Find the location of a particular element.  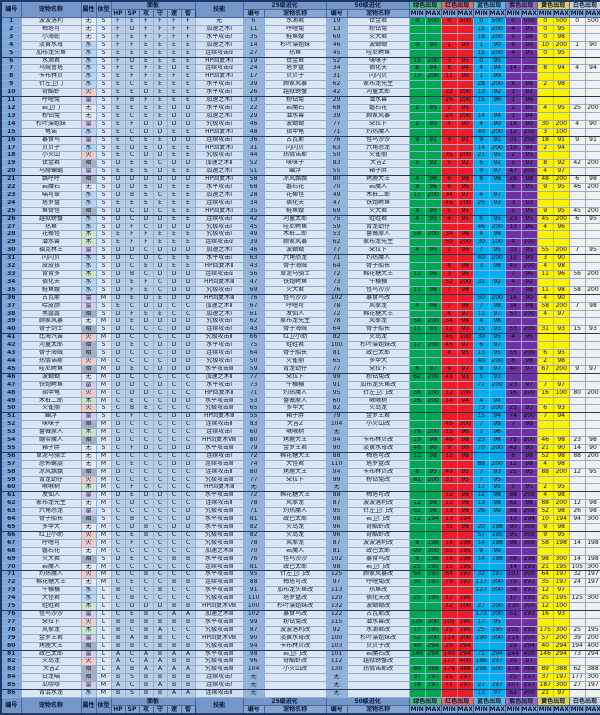

cell-range-green-max: 98 is located at coordinates (433, 180).